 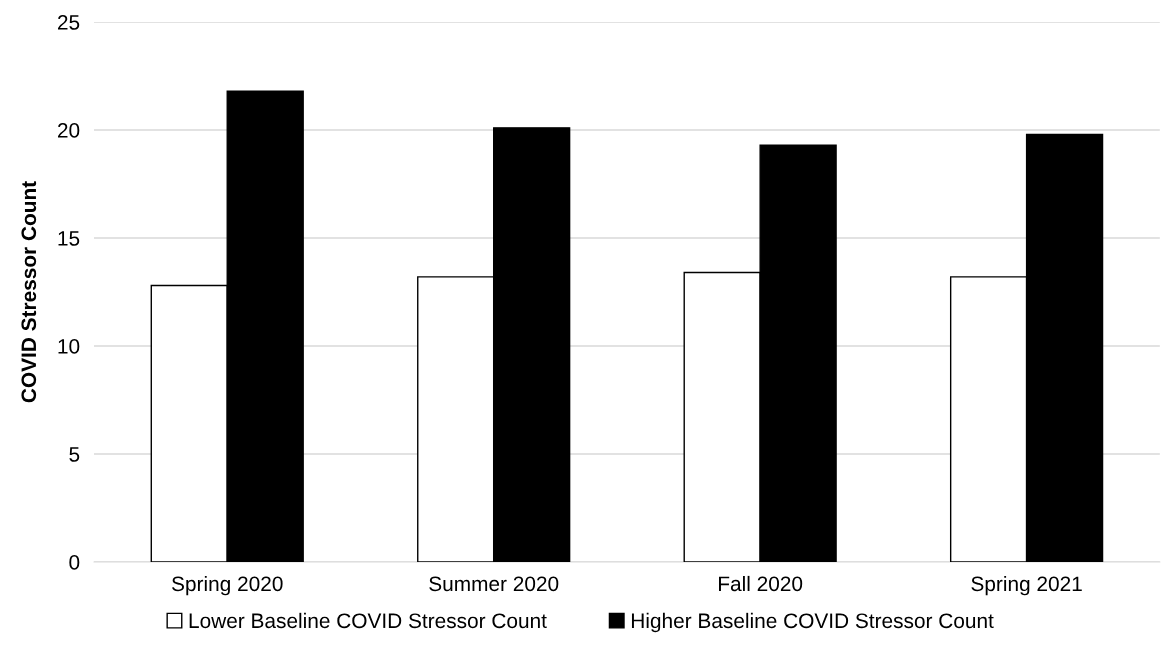 What do you see at coordinates (761, 583) in the screenshot?
I see `x-tick-label: Fall 2020` at bounding box center [761, 583].